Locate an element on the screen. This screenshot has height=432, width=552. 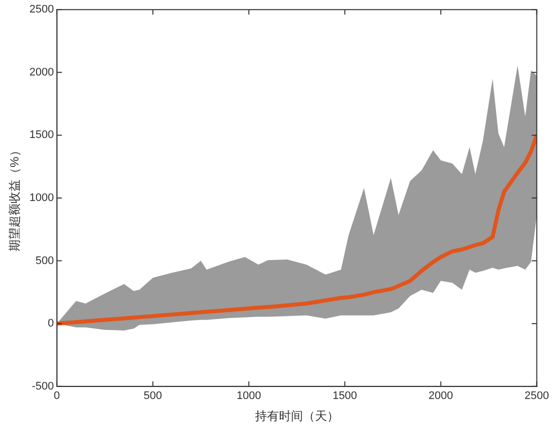
y-tick-label: 2500 is located at coordinates (41, 10).